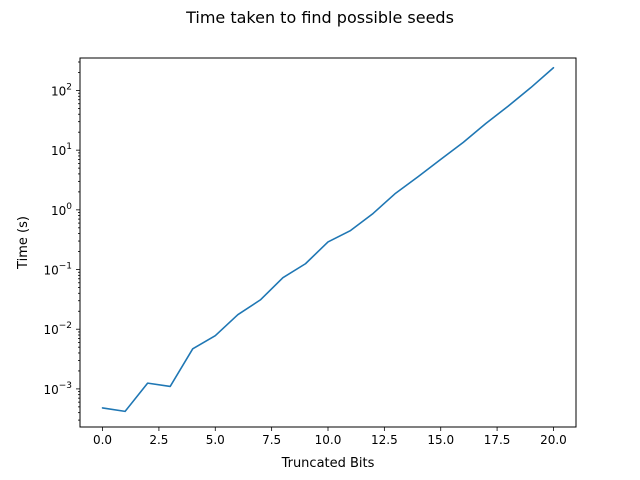 The height and width of the screenshot is (480, 640). I want to click on x-tick-label: 10.0, so click(328, 440).